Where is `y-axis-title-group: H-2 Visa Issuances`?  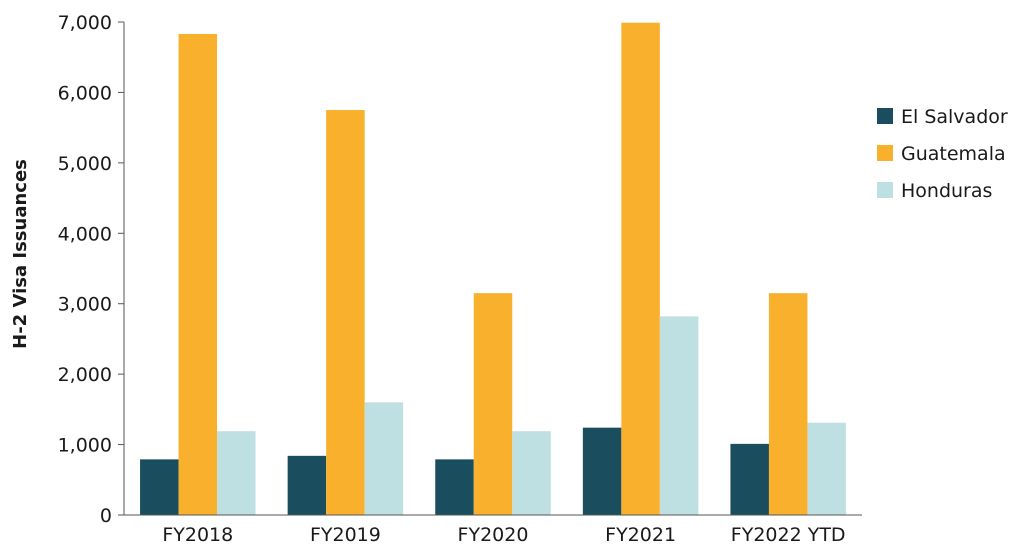
y-axis-title-group: H-2 Visa Issuances is located at coordinates (20, 254).